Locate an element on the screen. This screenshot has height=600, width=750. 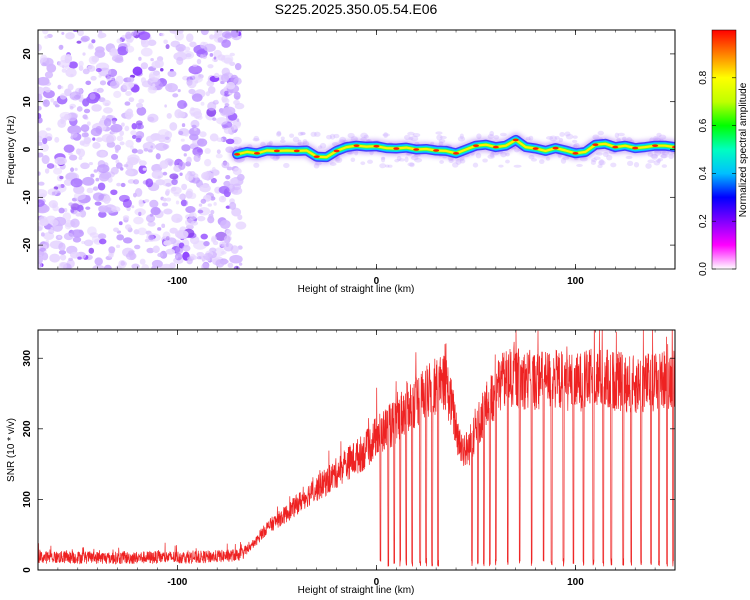
ridge-point is located at coordinates (615, 147).